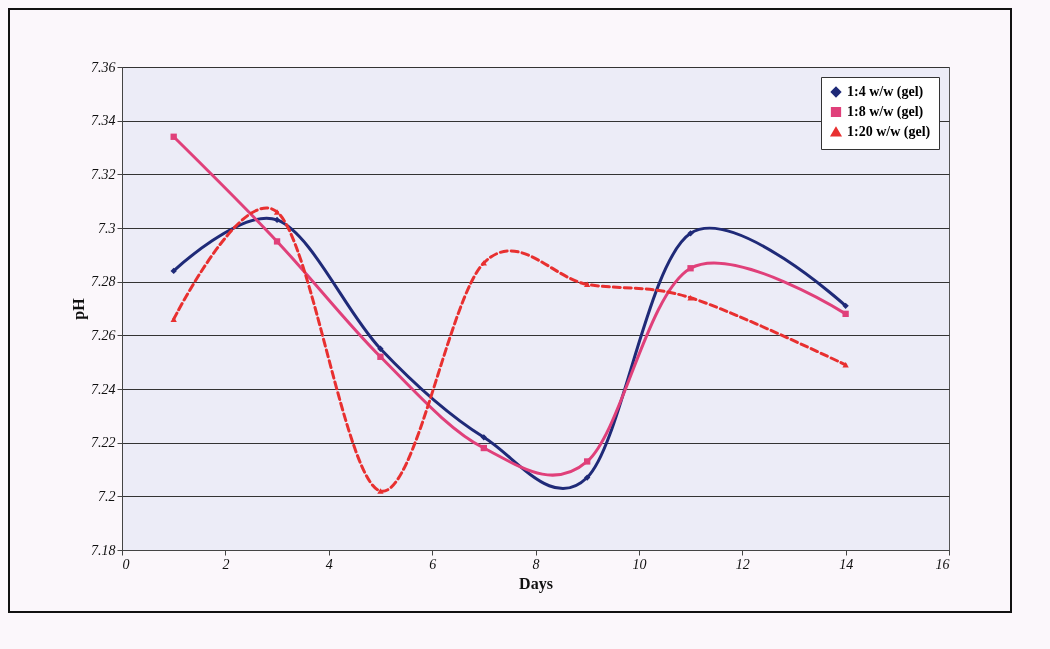  What do you see at coordinates (107, 496) in the screenshot?
I see `y-tick-label: 7.2` at bounding box center [107, 496].